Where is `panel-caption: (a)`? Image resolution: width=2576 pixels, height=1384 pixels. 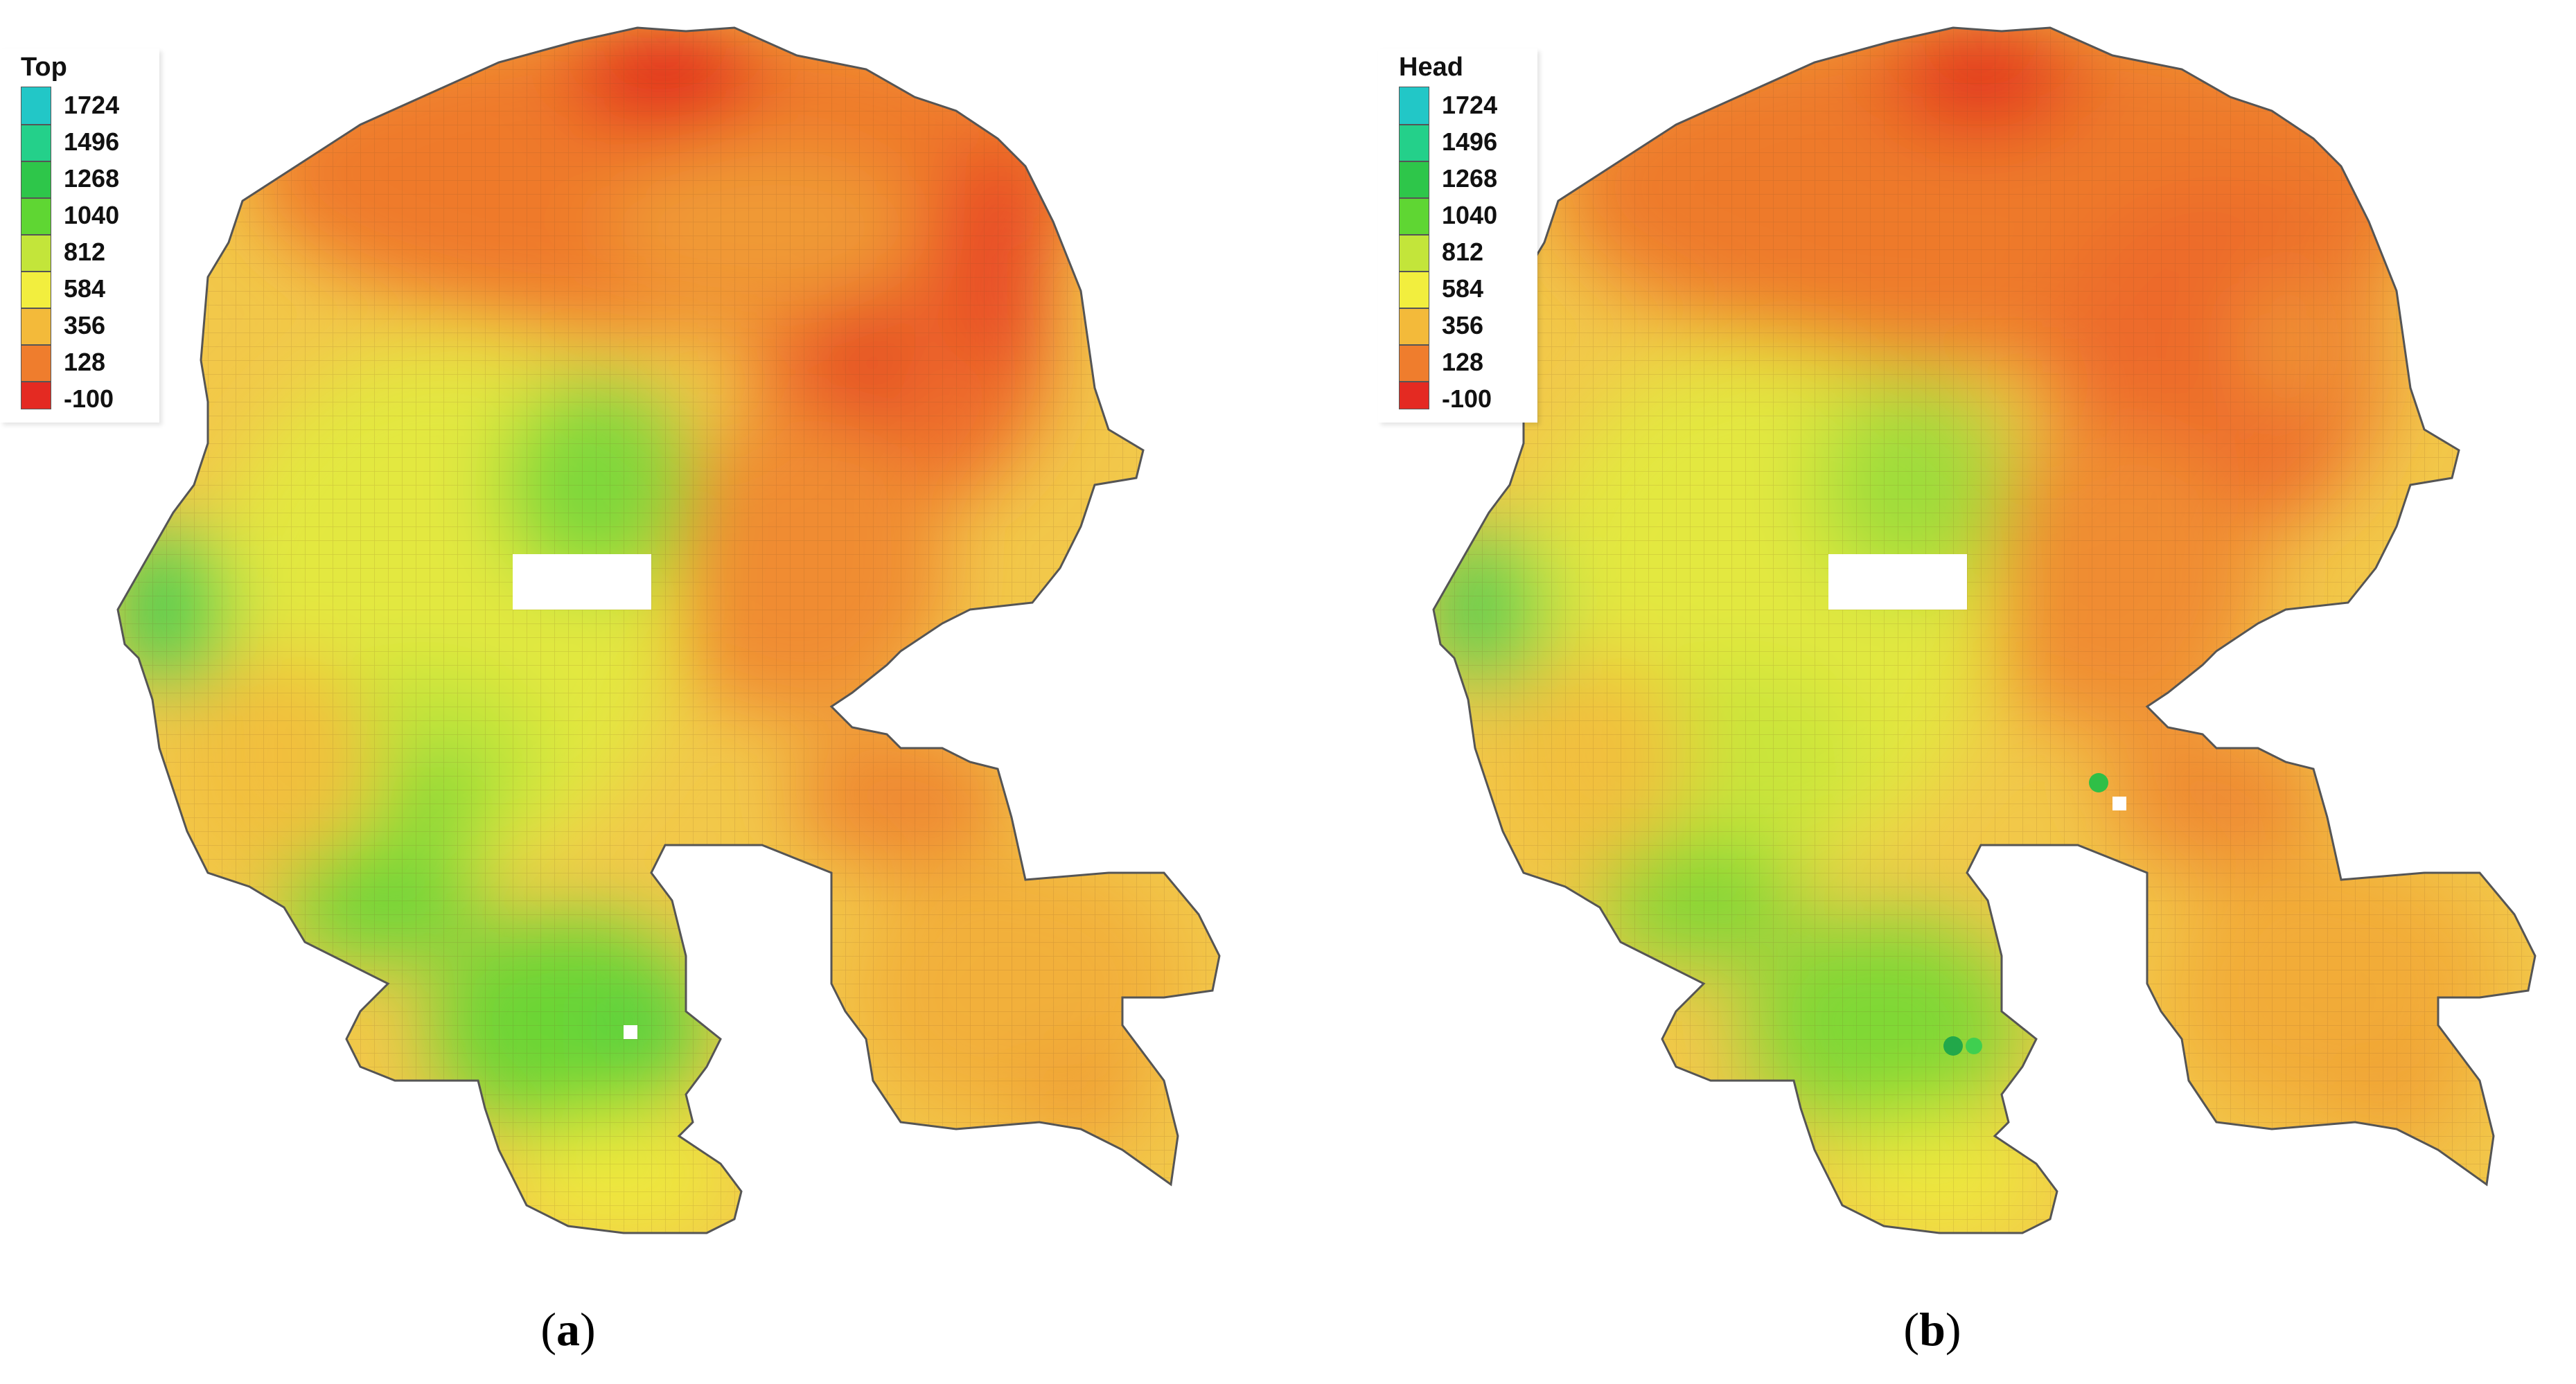
panel-caption: (a) is located at coordinates (567, 1329).